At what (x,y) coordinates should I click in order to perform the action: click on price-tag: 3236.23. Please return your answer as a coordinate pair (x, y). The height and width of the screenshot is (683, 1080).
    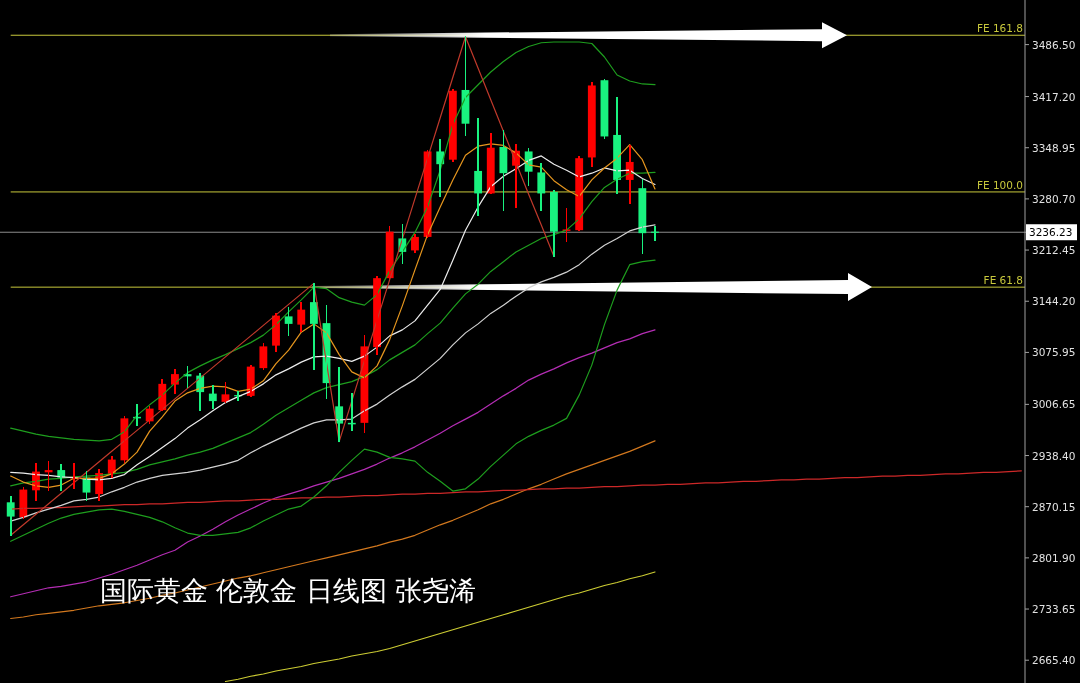
    Looking at the image, I should click on (1051, 232).